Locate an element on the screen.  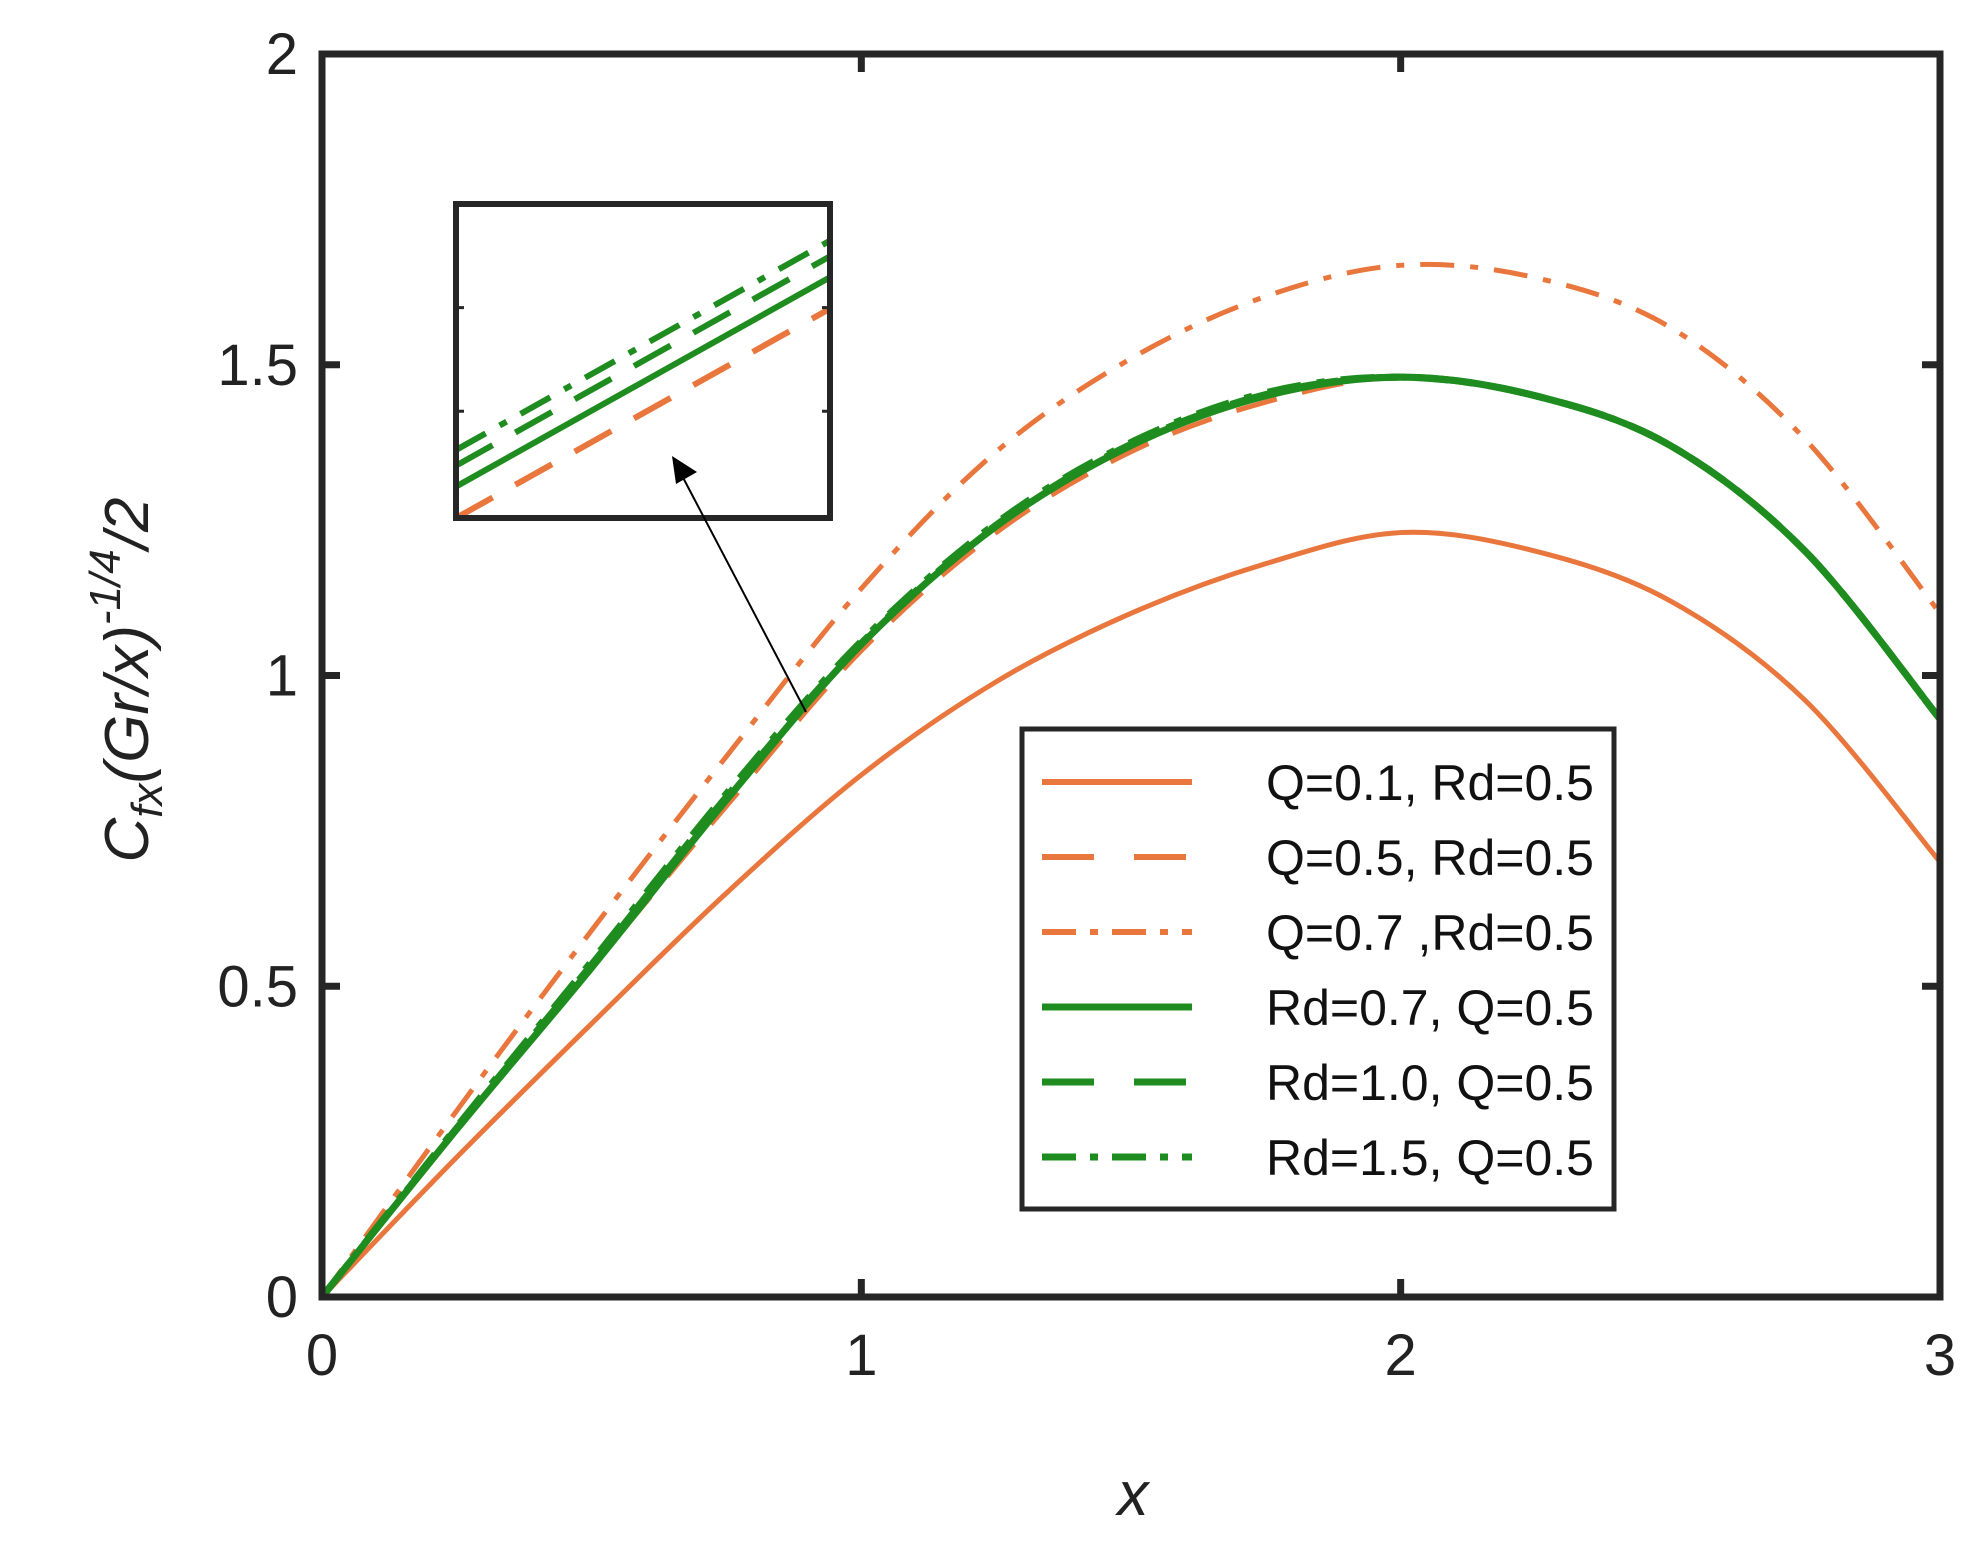
inset-border is located at coordinates (643, 361).